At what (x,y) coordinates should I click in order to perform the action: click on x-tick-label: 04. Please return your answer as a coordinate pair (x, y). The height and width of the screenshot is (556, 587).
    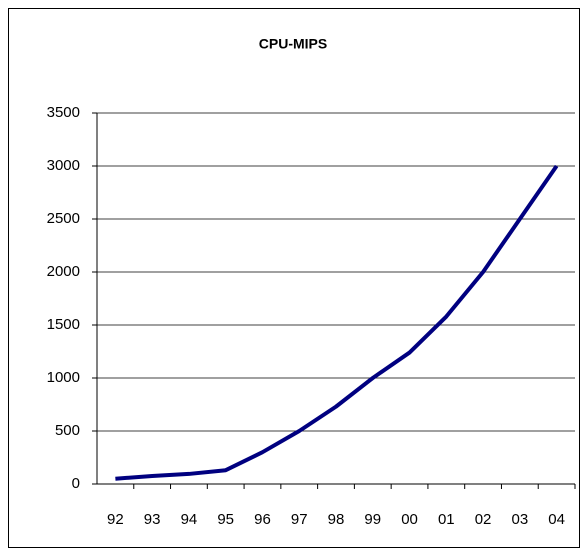
    Looking at the image, I should click on (556, 519).